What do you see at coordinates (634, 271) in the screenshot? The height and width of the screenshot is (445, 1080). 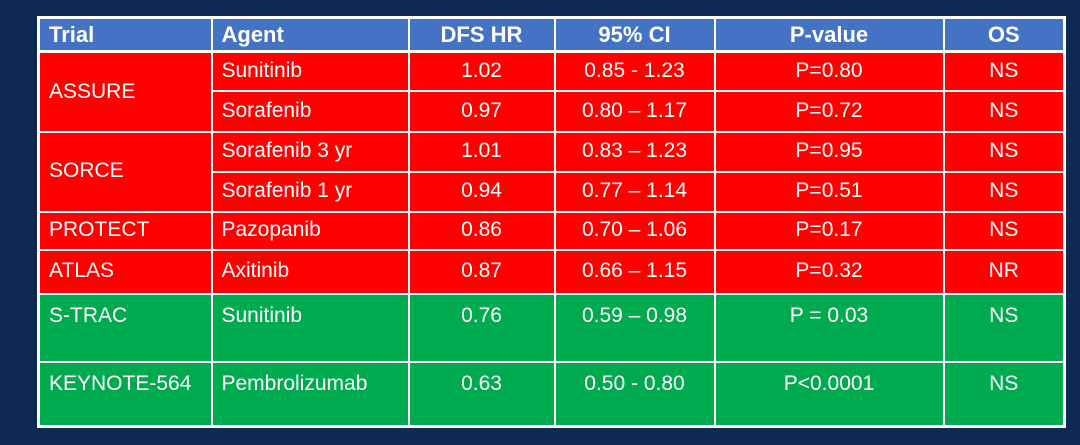 I see `ci-cell: 0.66 – 1.15` at bounding box center [634, 271].